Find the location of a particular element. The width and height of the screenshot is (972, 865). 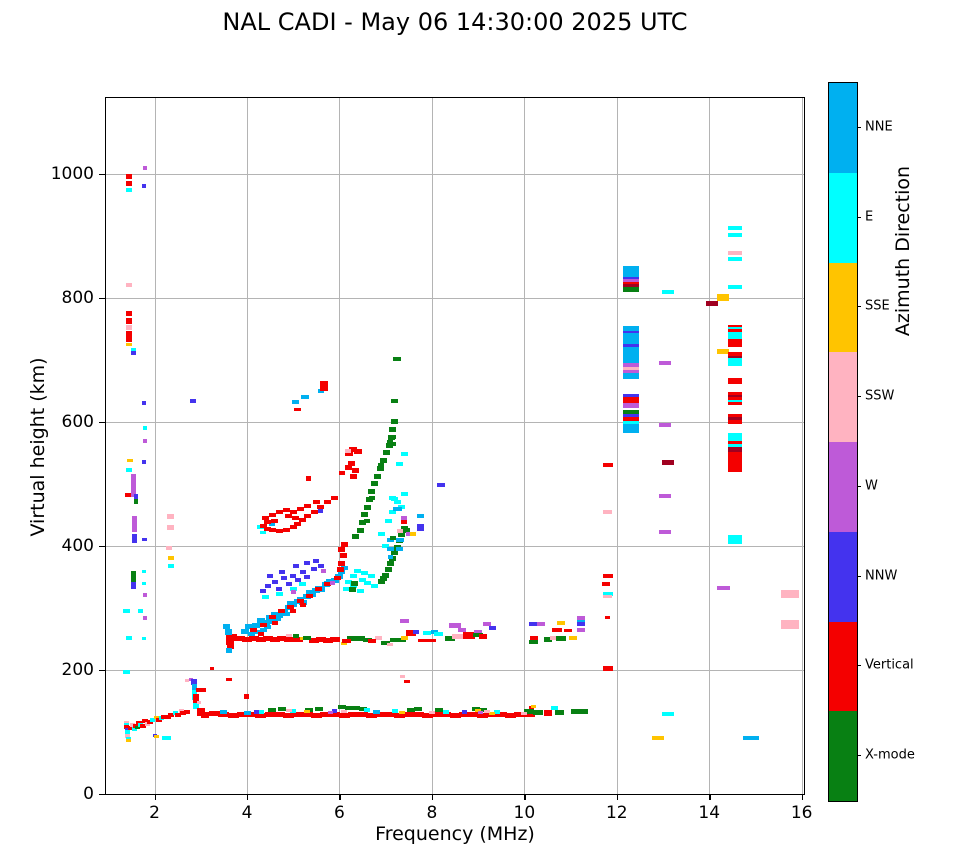

y-tick-label: 0 is located at coordinates (88, 794).